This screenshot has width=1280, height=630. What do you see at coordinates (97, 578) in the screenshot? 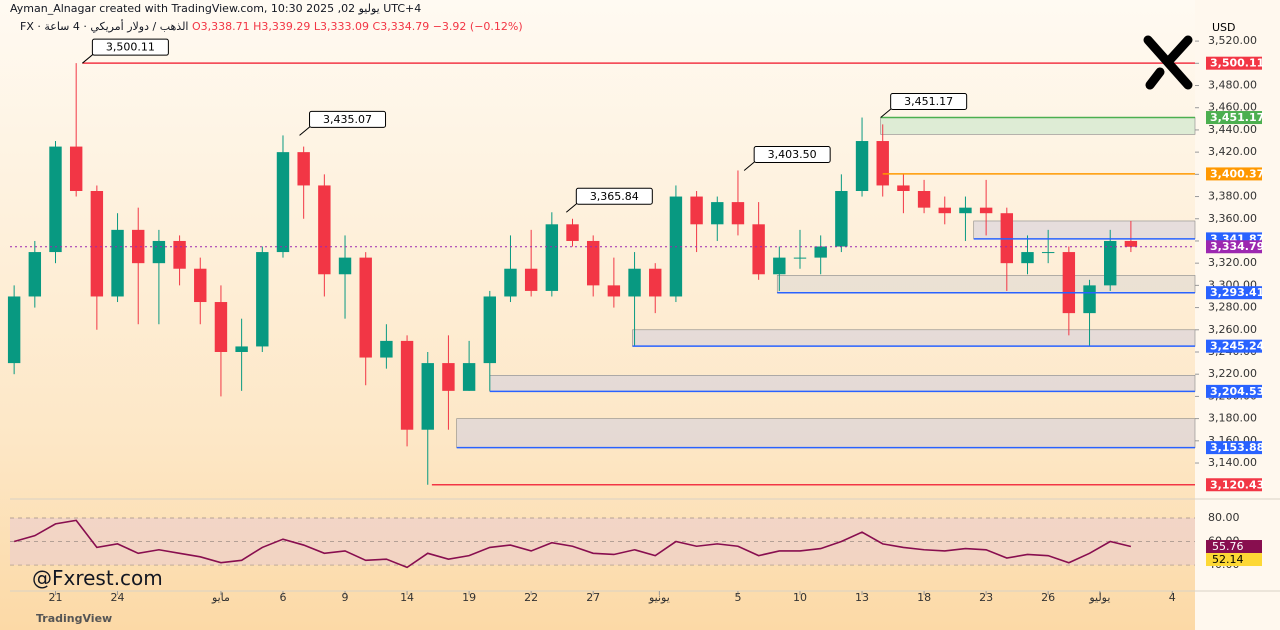
I see `watermark: @Fxrest.com` at bounding box center [97, 578].